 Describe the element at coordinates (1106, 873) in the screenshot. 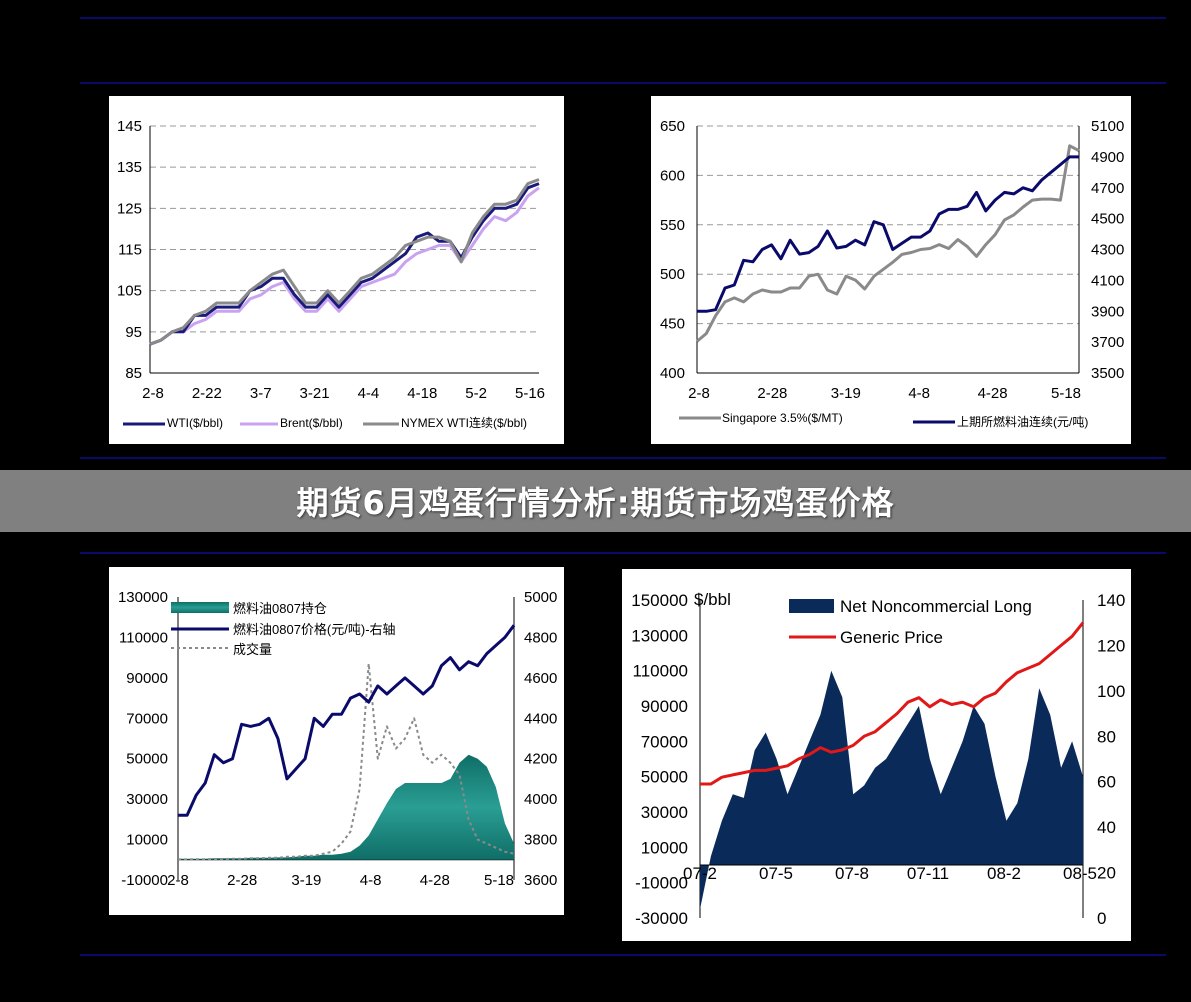

I see `y-right-tick-label: 20` at that location.